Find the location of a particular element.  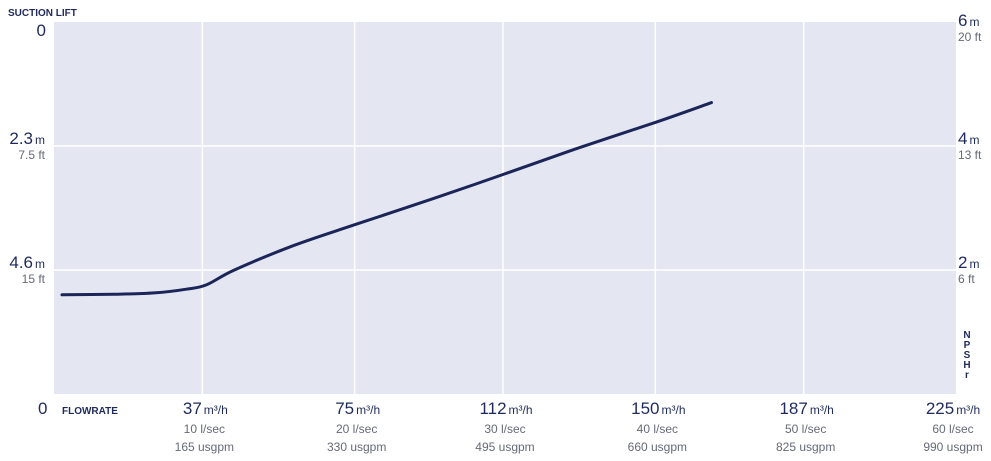

x-tick-sub-label-lsec: 40 l/sec is located at coordinates (657, 429).